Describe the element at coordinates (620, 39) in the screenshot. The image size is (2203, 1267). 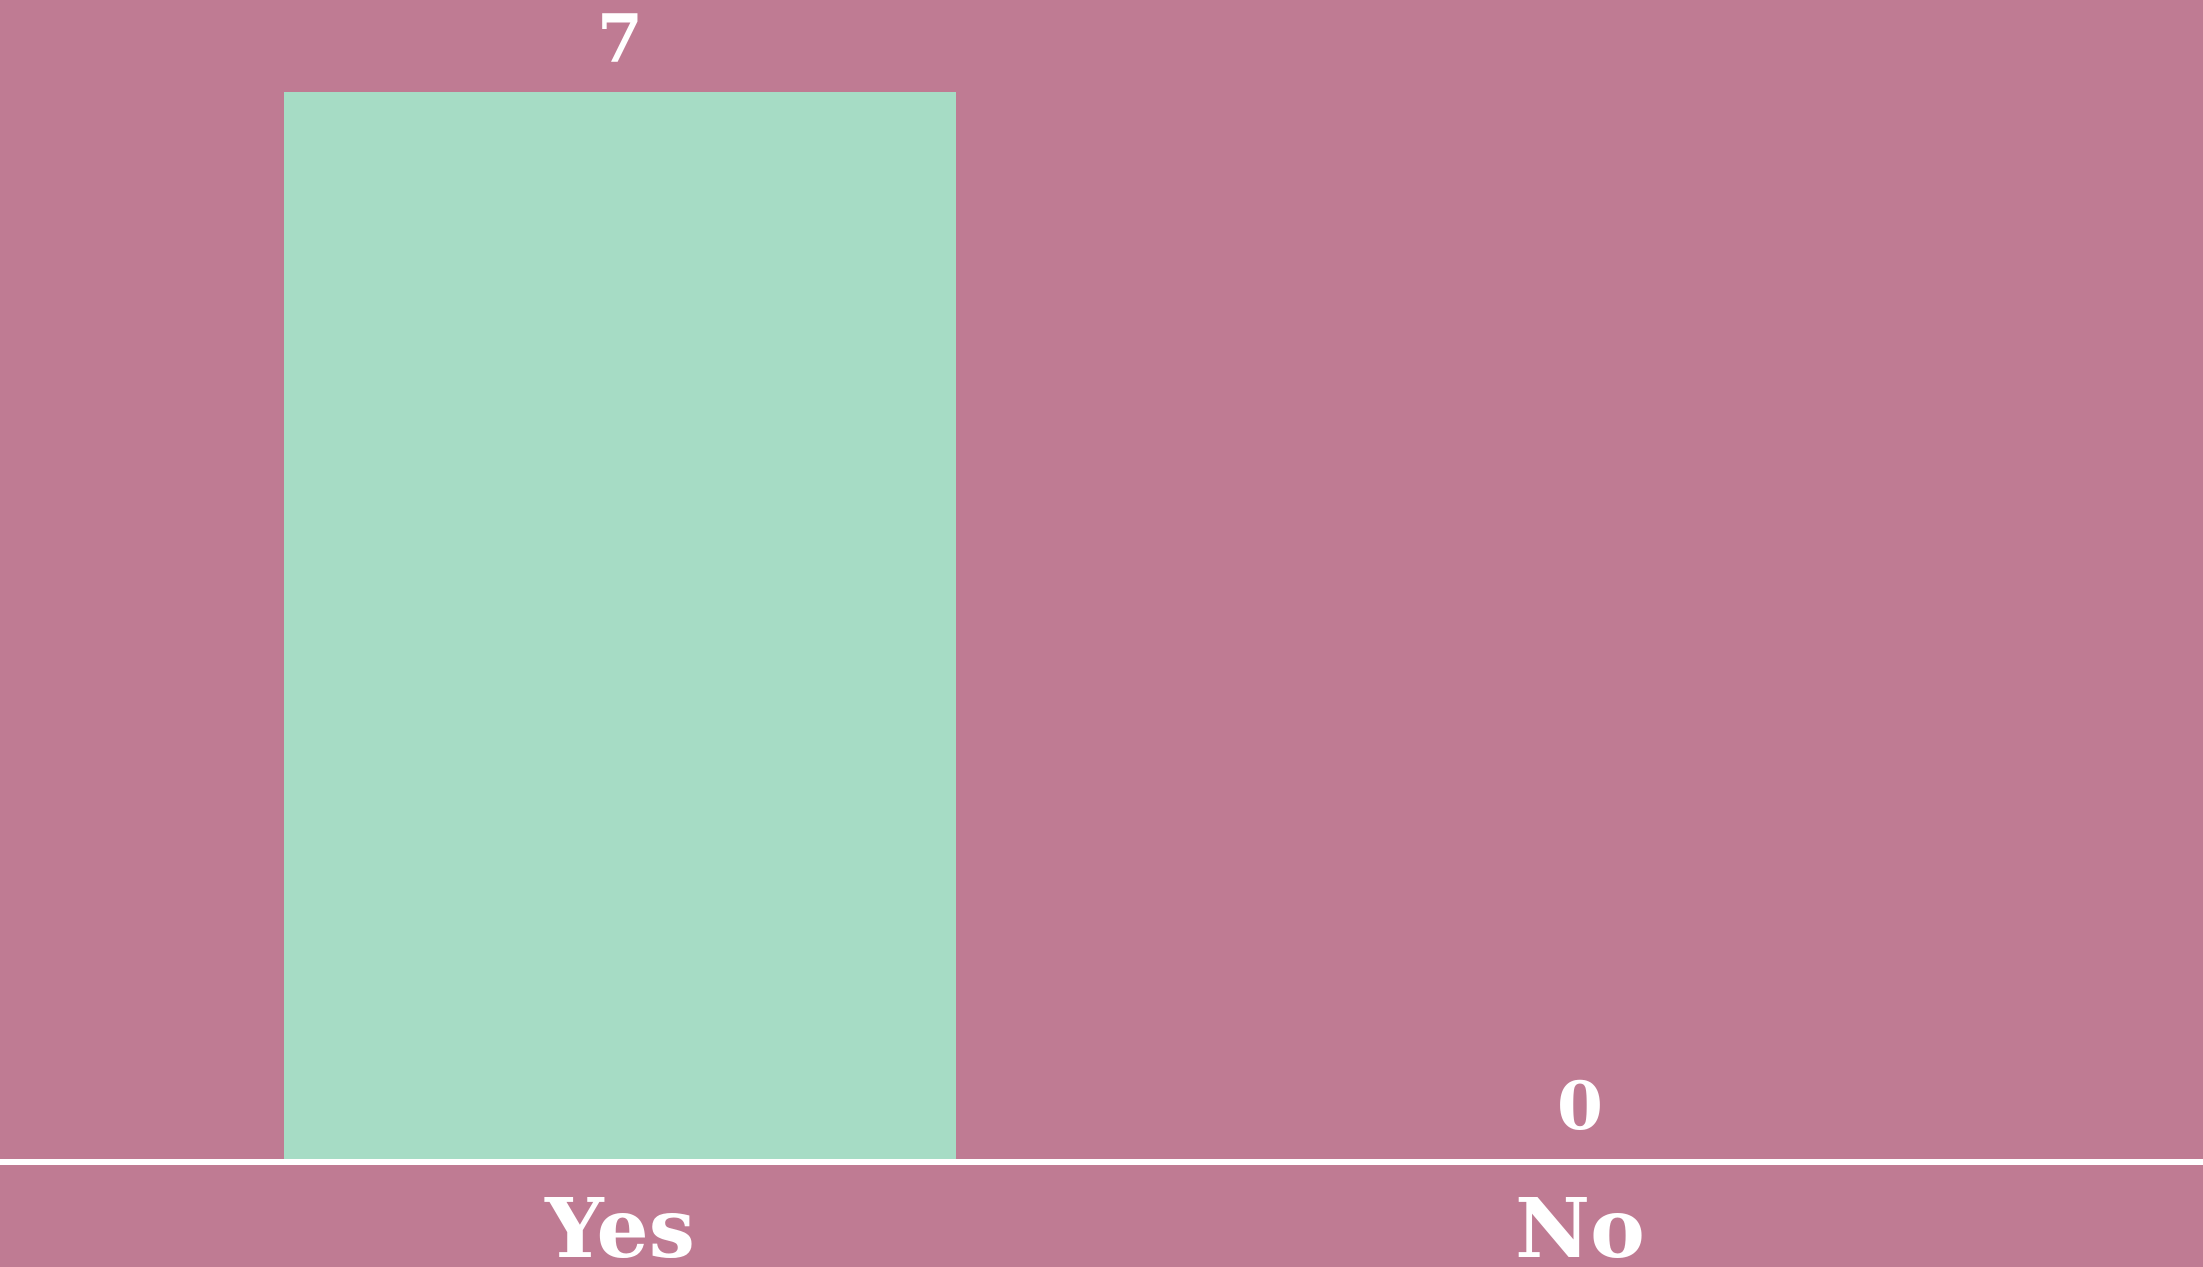
I see `value-label-yes: 7` at that location.